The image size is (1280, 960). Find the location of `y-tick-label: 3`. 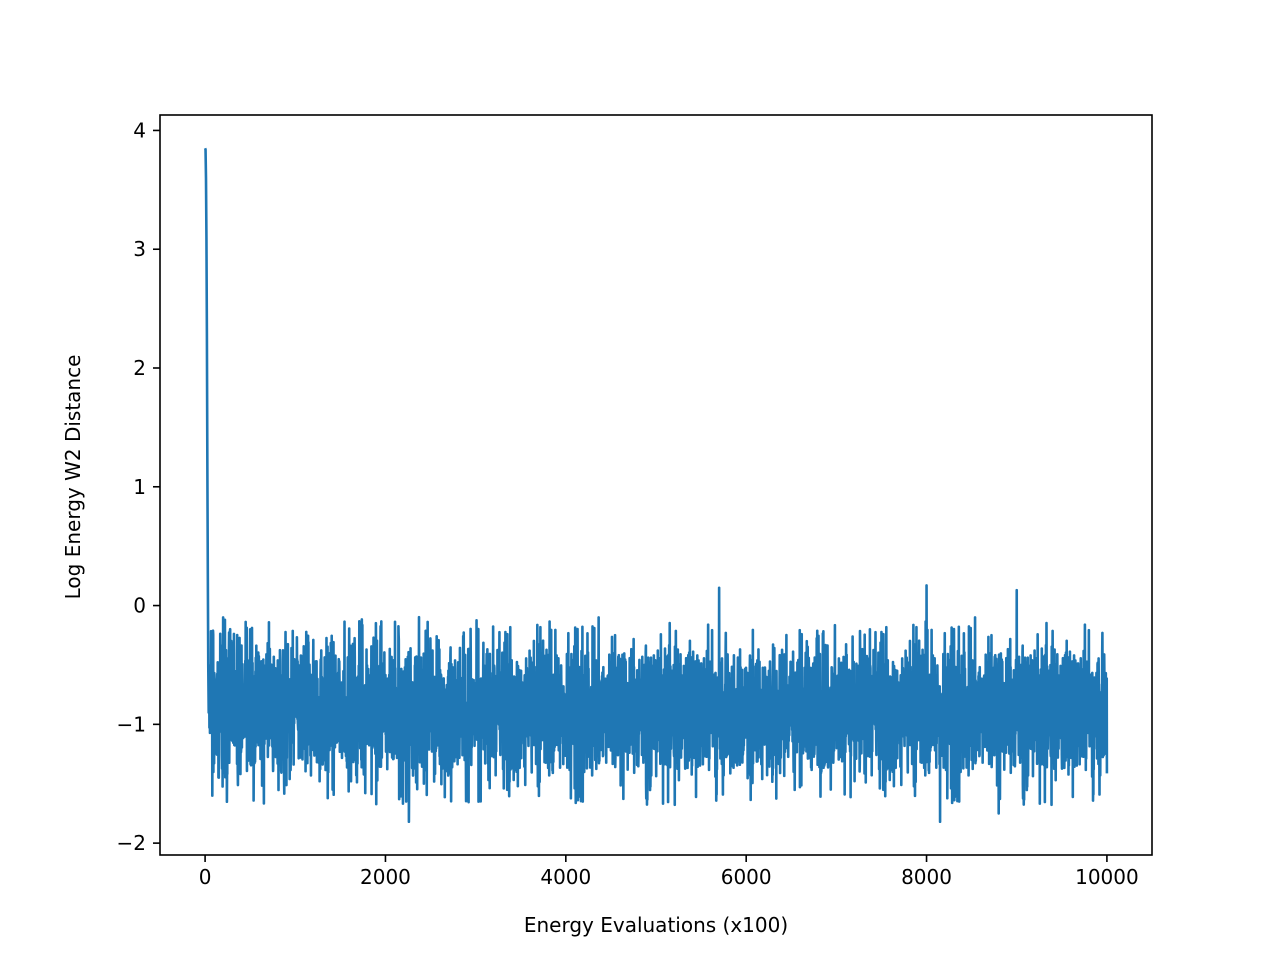

y-tick-label: 3 is located at coordinates (139, 249).